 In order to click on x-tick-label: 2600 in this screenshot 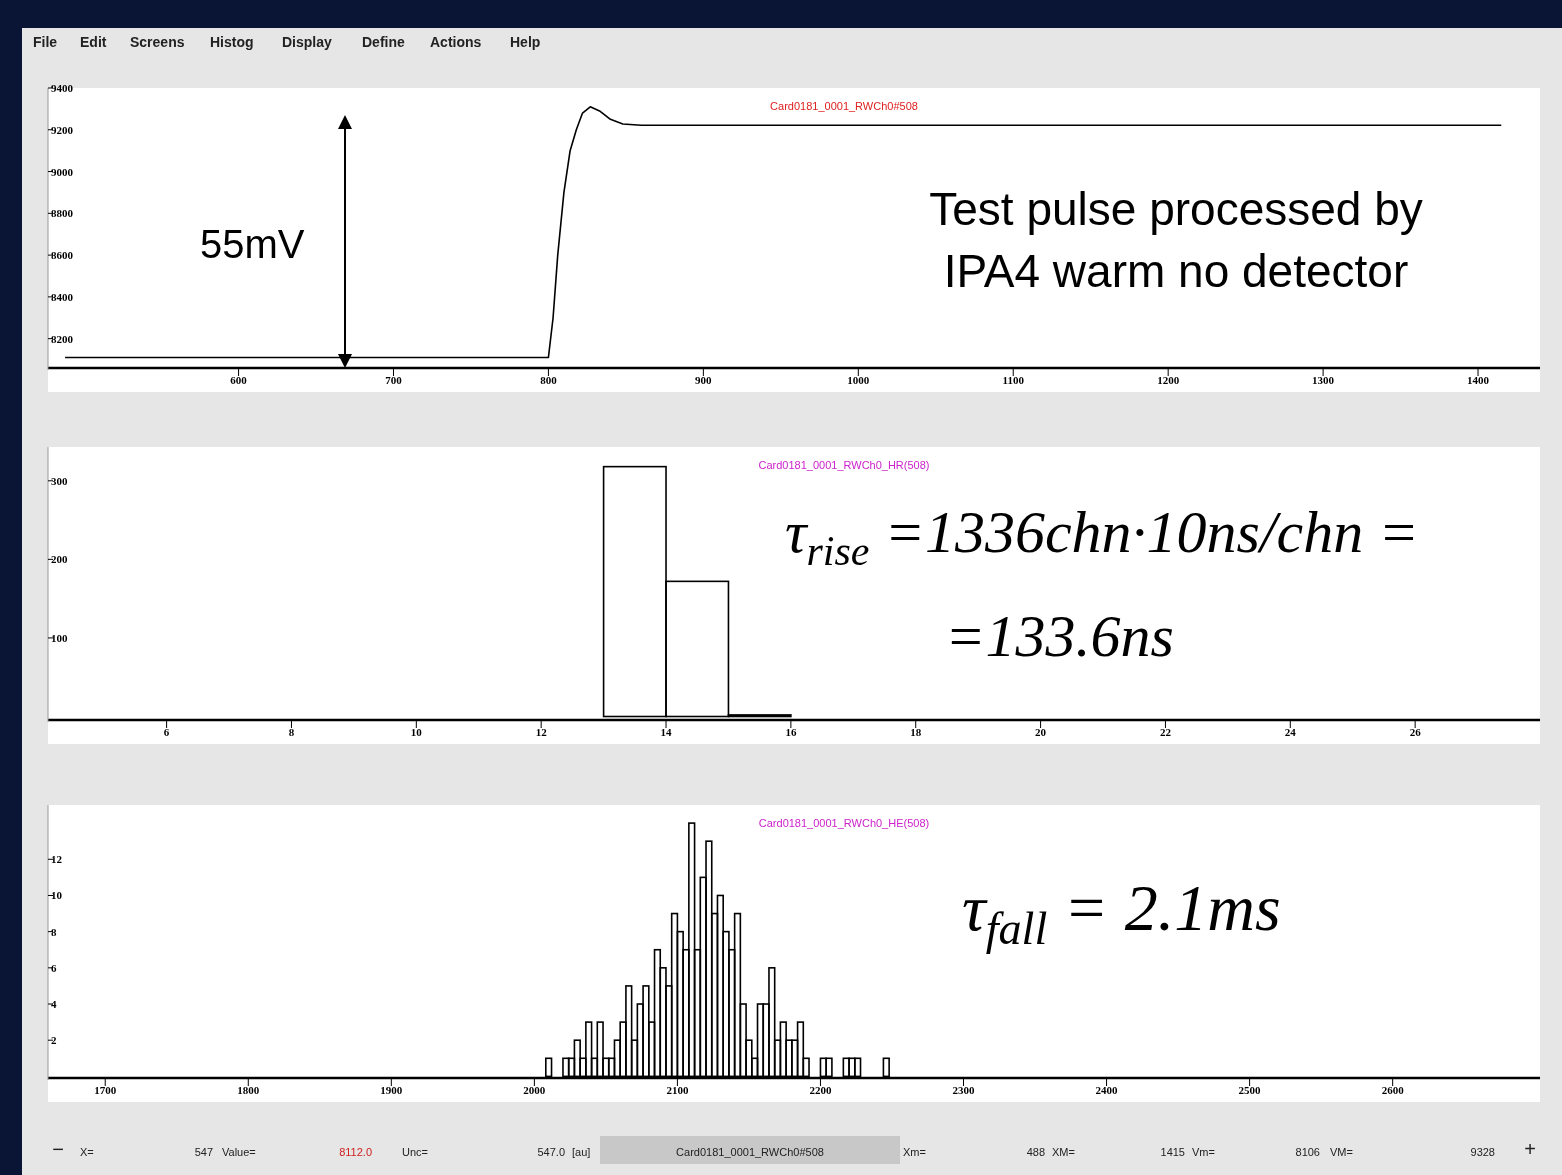, I will do `click(1393, 1090)`.